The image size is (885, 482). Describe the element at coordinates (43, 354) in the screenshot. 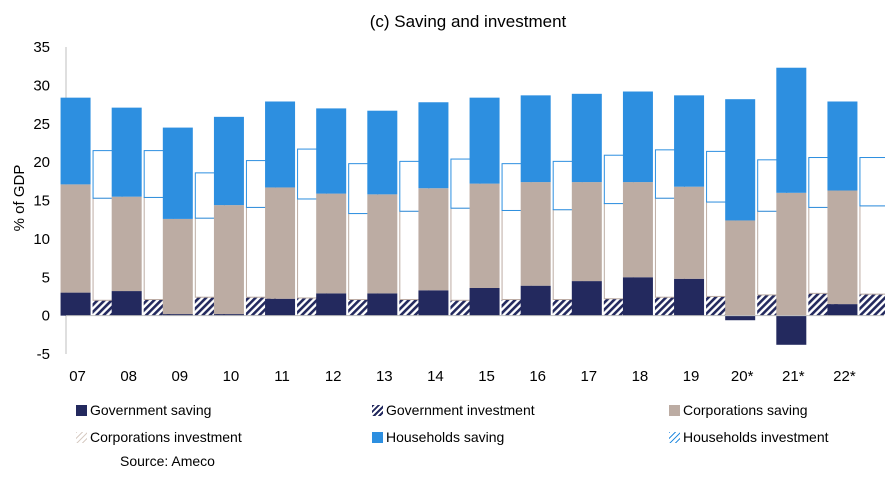

I see `y-tick-label: -5` at that location.